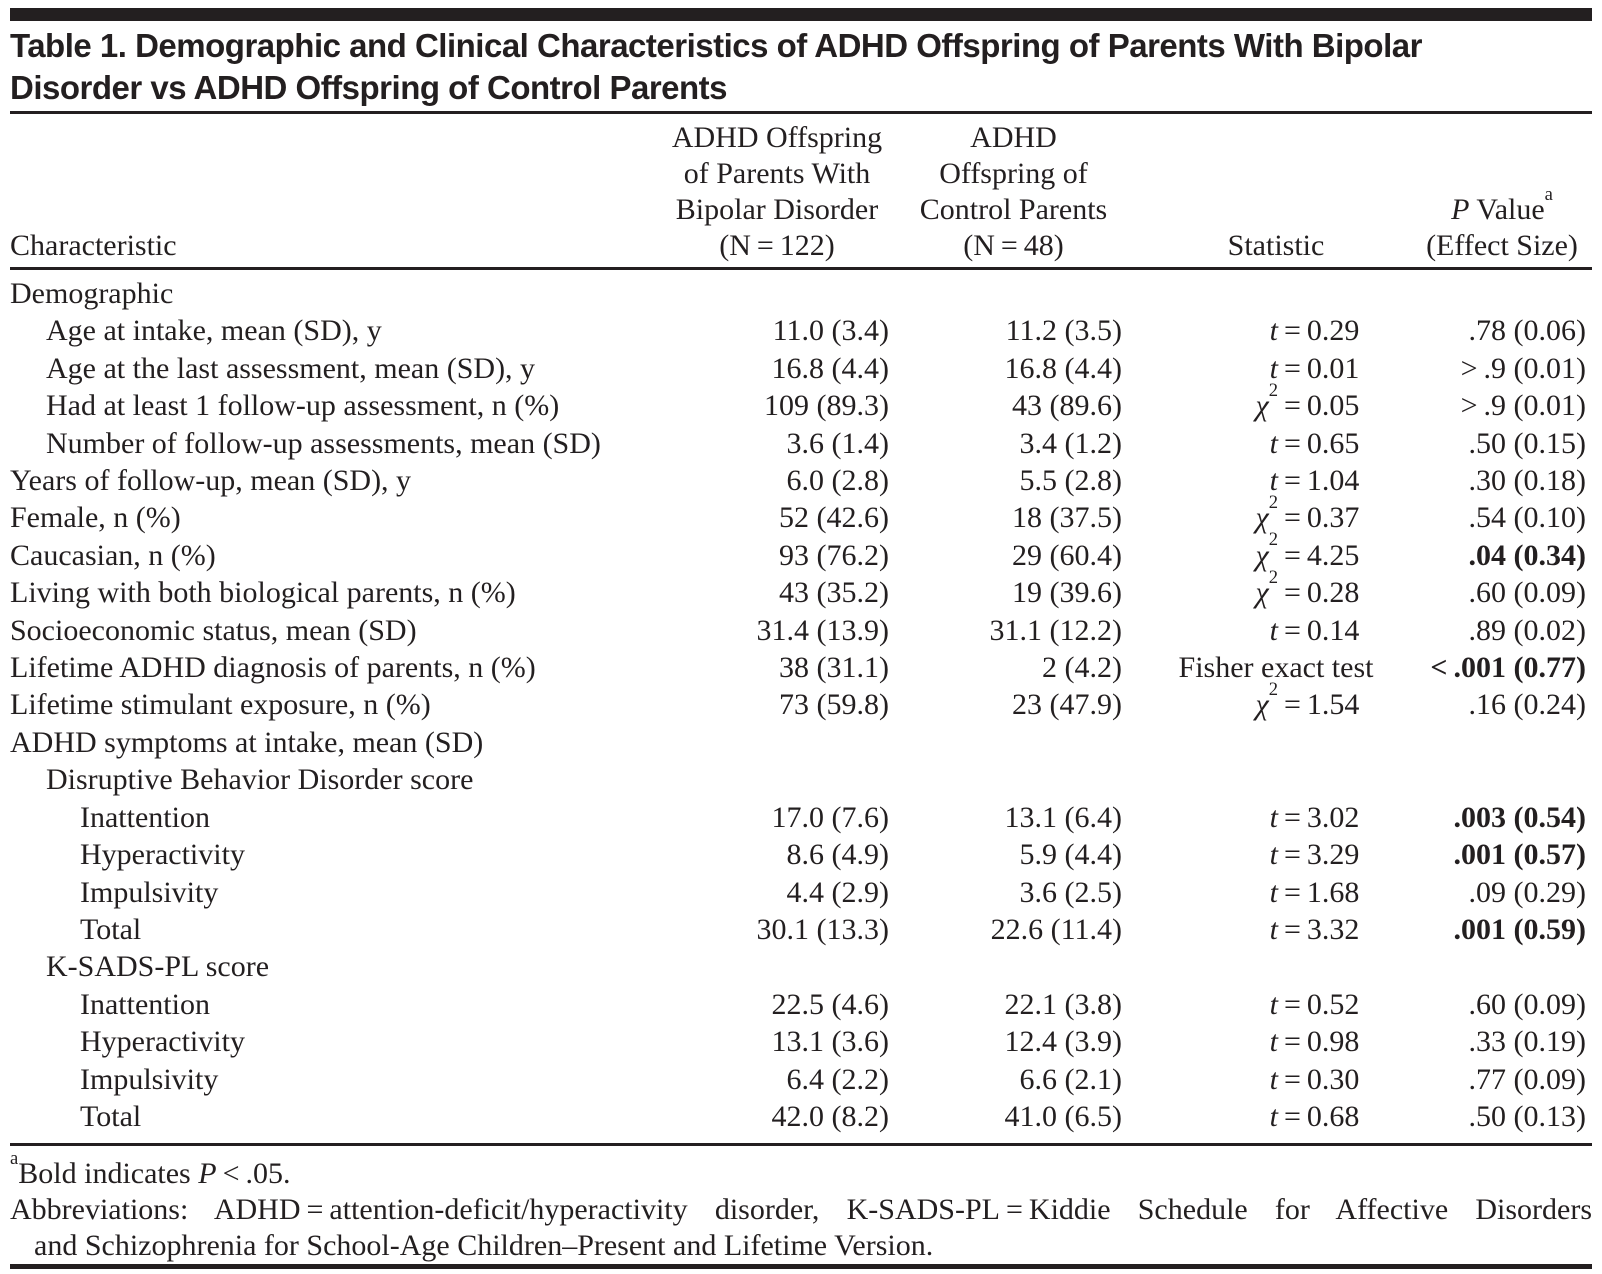 Image resolution: width=1602 pixels, height=1274 pixels. I want to click on control-value: 13.1 (6.4), so click(1063, 817).